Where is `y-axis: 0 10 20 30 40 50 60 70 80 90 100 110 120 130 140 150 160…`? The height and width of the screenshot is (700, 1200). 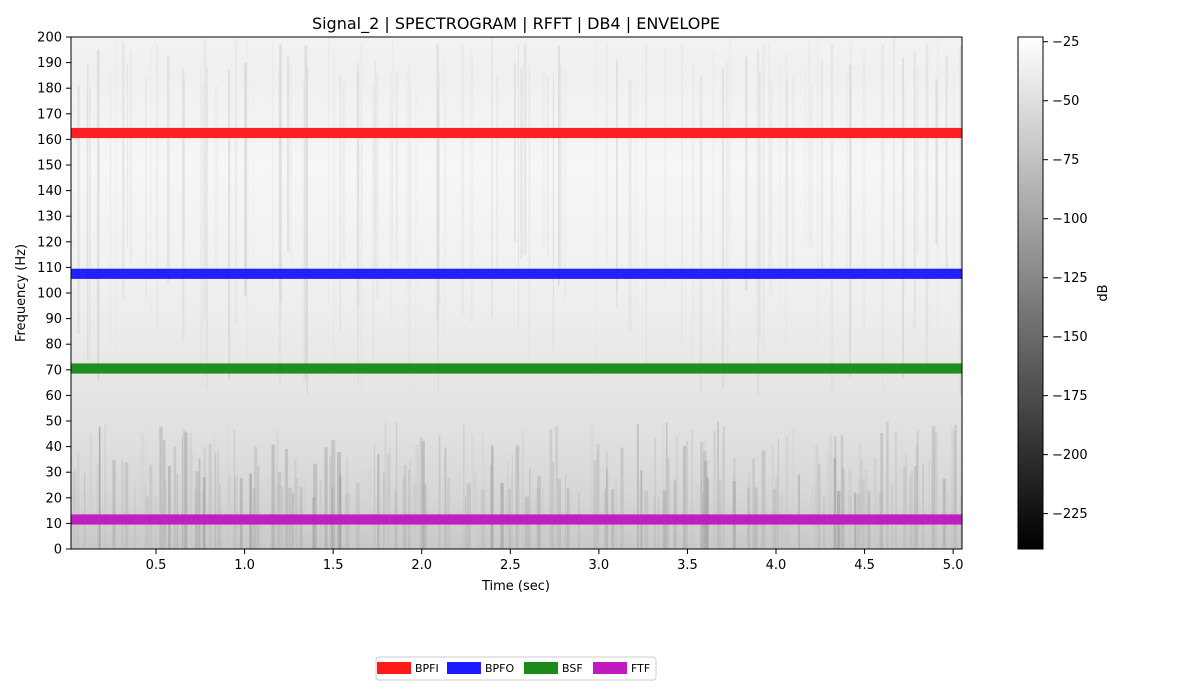 y-axis: 0 10 20 30 40 50 60 70 80 90 100 110 120 130 140 150 160… is located at coordinates (54, 294).